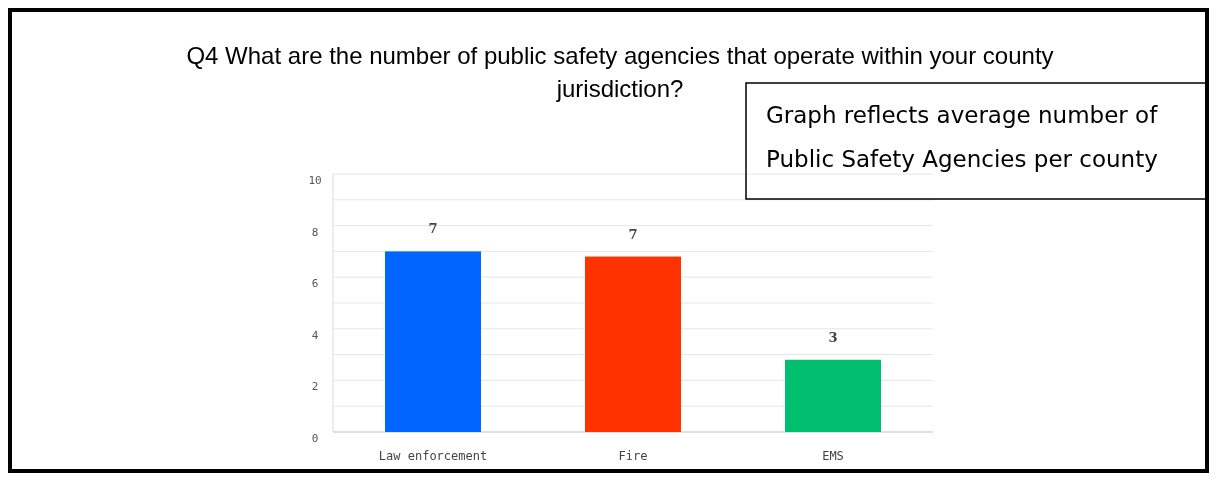  Describe the element at coordinates (620, 72) in the screenshot. I see `chart-title: Q4 What are the number of public safety agencies that operate within your county jurisdiction?` at that location.